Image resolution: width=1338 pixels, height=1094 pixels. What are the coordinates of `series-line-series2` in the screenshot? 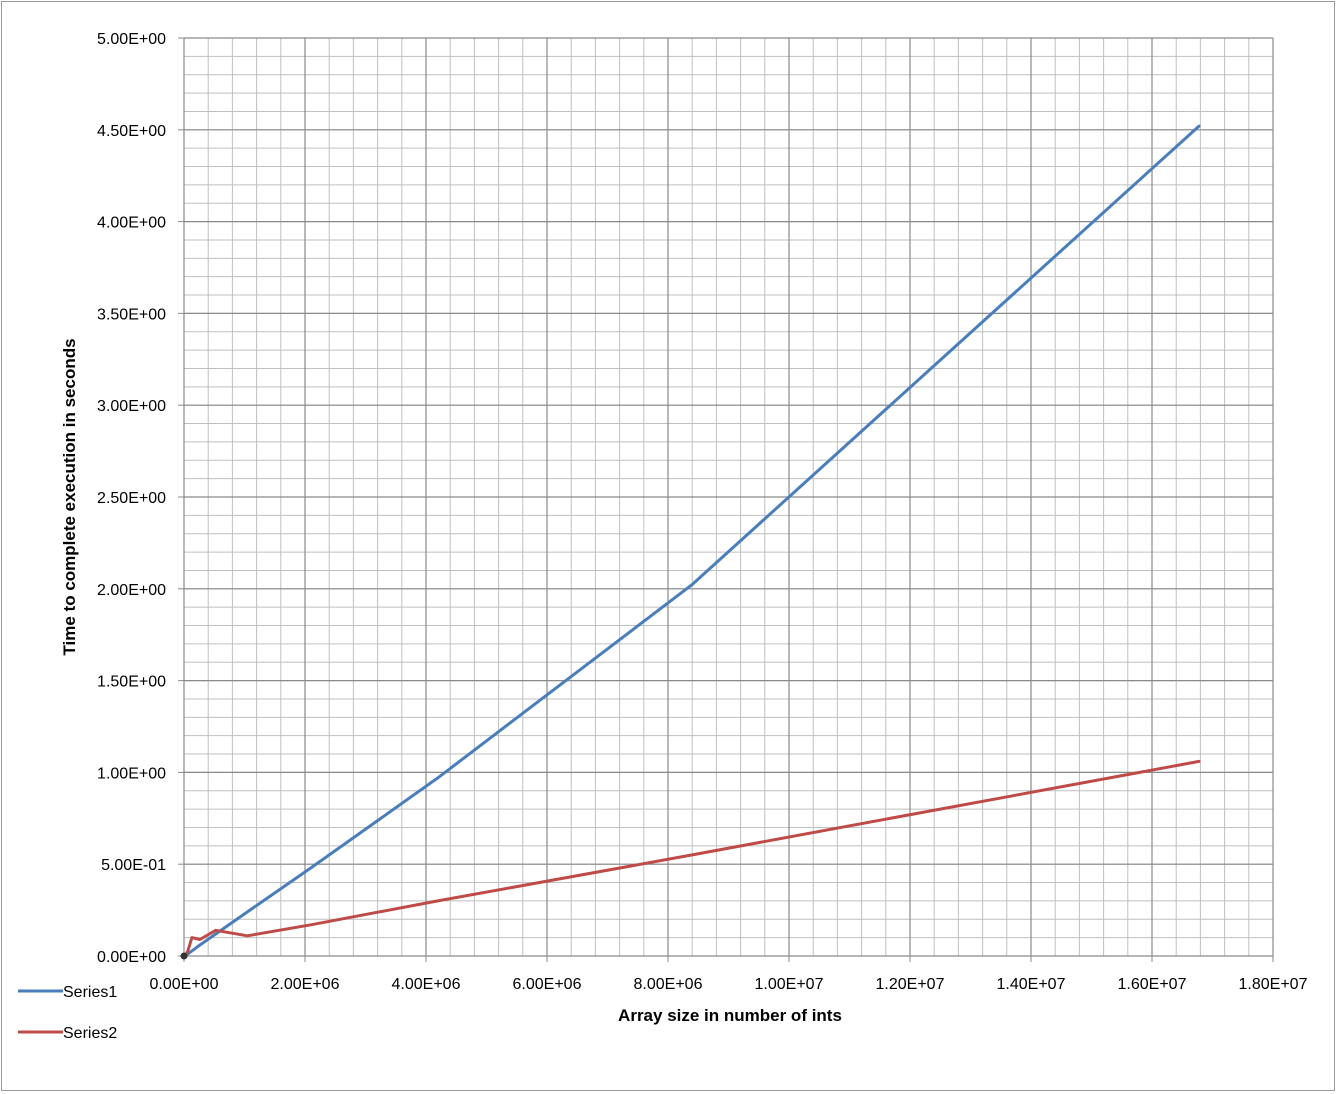 It's located at (692, 858).